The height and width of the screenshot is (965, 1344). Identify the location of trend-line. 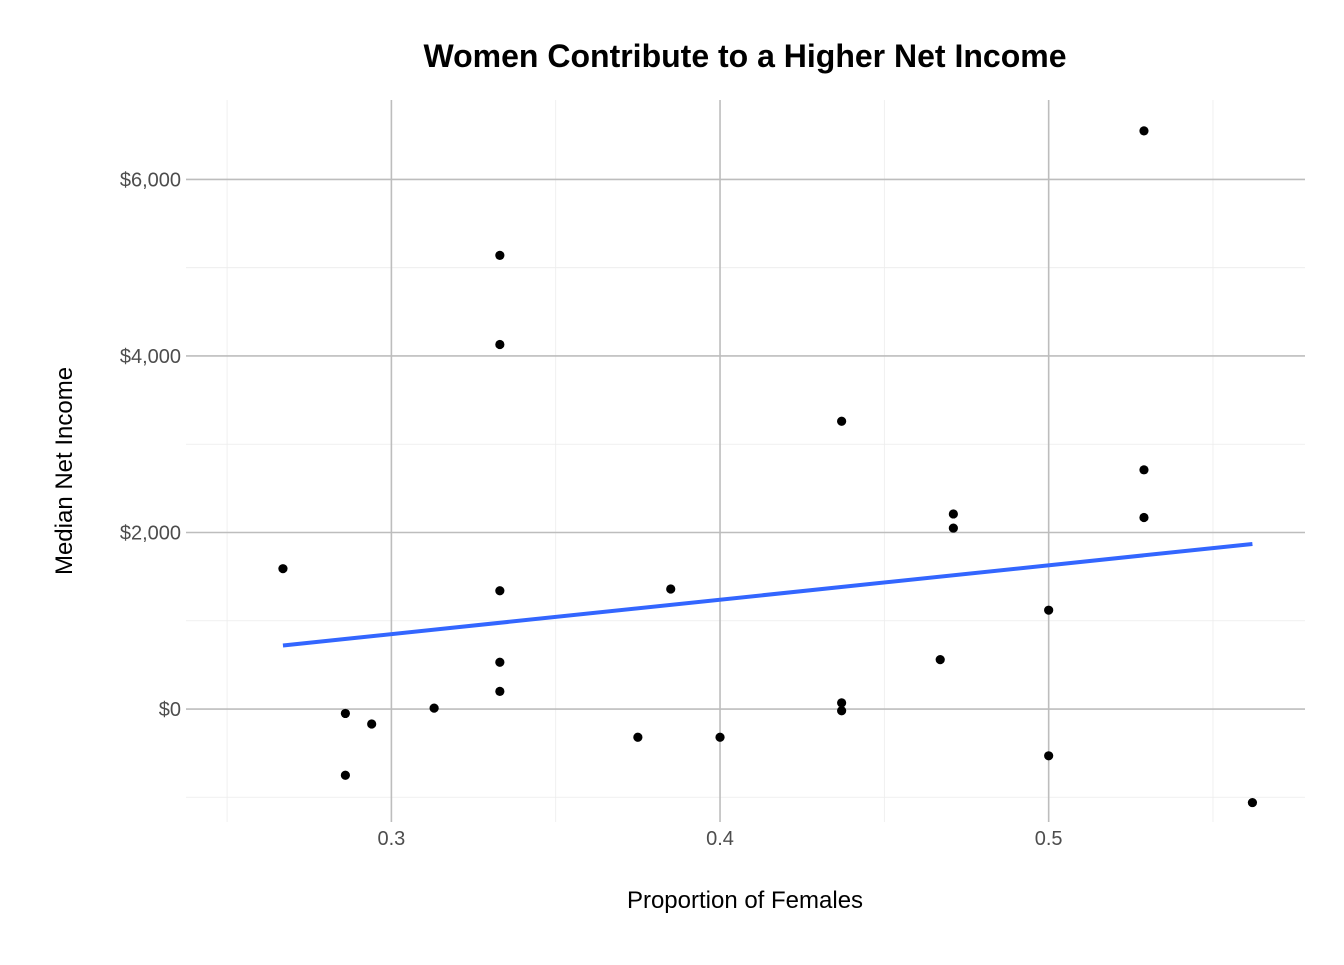
(767, 594).